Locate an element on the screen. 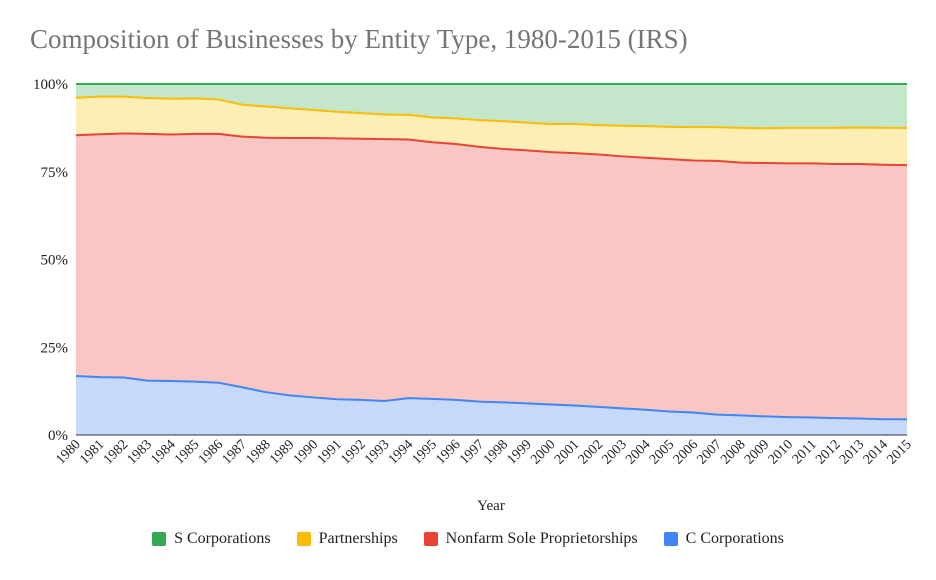 This screenshot has width=936, height=580. x-tick-label: 1989 is located at coordinates (282, 452).